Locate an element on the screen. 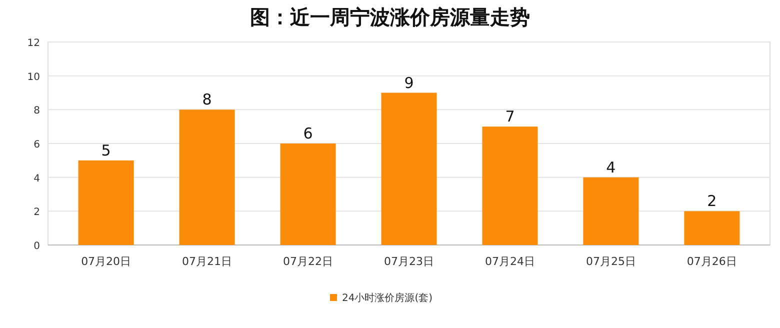  y-tick-label: 4 is located at coordinates (37, 178).